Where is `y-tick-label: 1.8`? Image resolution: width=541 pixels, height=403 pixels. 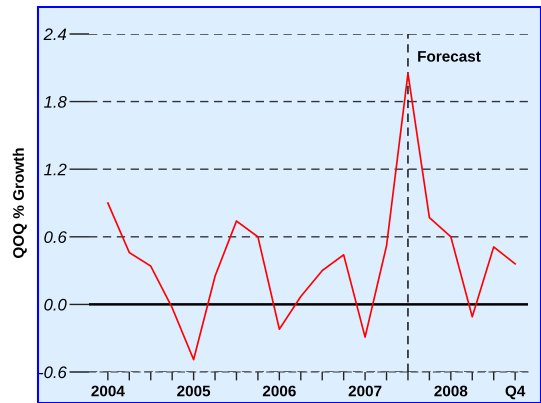
y-tick-label: 1.8 is located at coordinates (55, 102).